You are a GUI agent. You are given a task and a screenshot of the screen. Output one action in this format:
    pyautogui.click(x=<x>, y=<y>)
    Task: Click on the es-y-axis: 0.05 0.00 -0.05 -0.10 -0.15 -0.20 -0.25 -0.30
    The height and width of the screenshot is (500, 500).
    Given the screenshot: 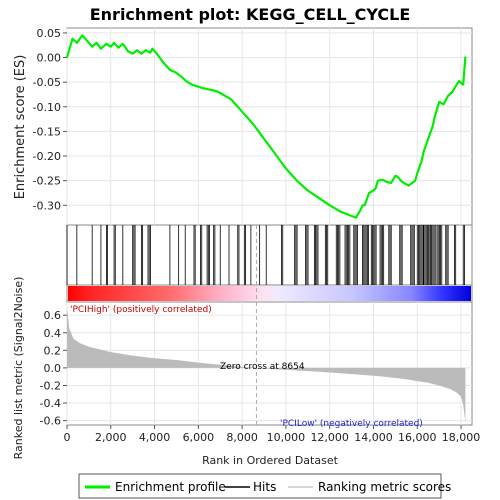 What is the action you would take?
    pyautogui.click(x=50, y=119)
    